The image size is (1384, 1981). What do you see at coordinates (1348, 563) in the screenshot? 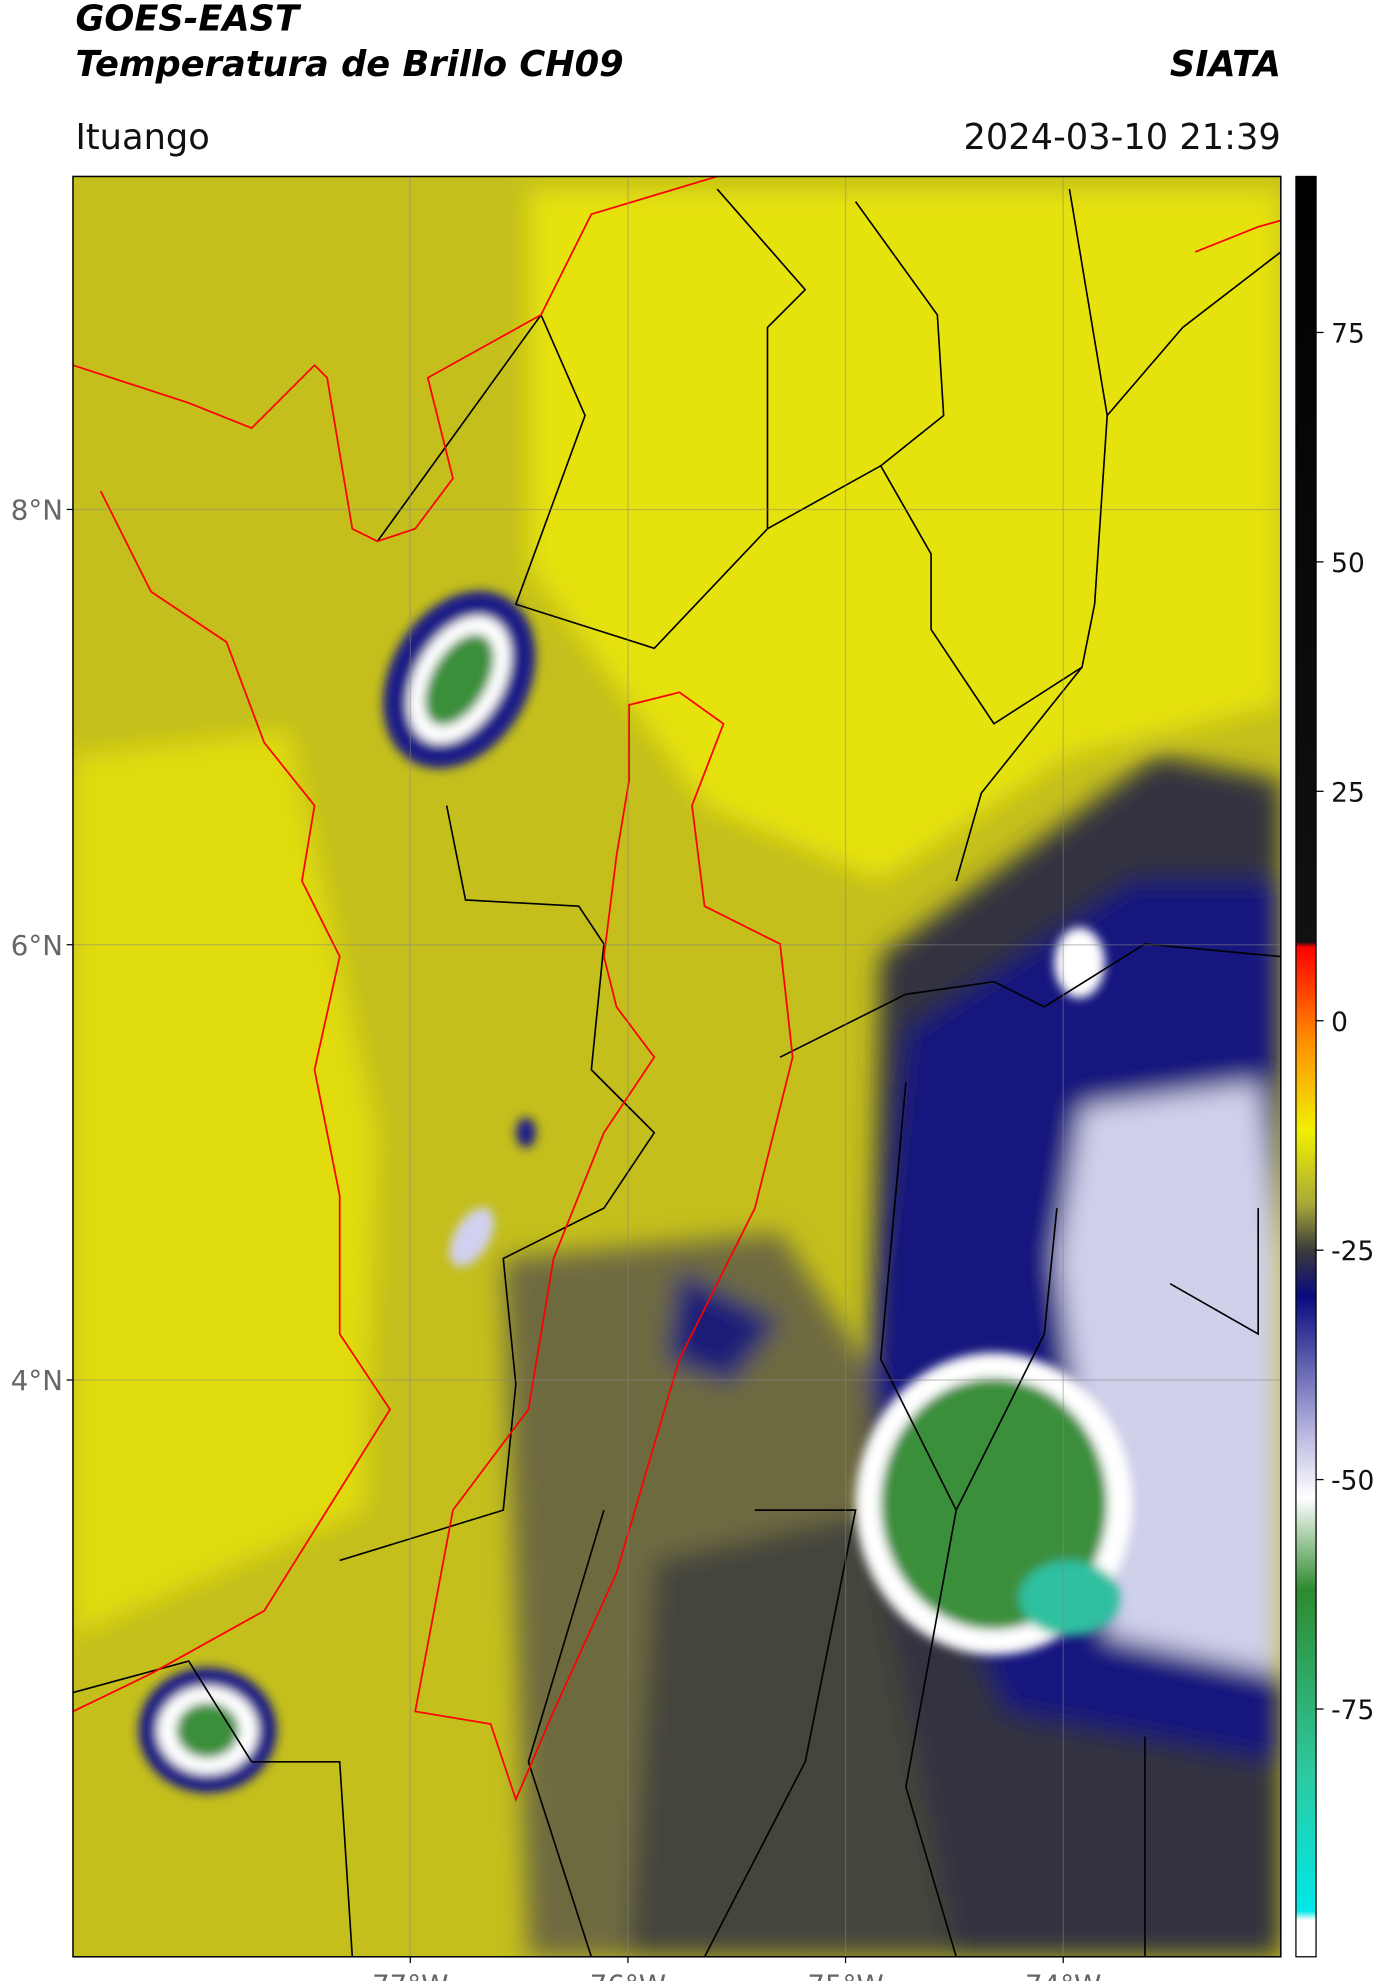
I see `colorbar-label: 50` at bounding box center [1348, 563].